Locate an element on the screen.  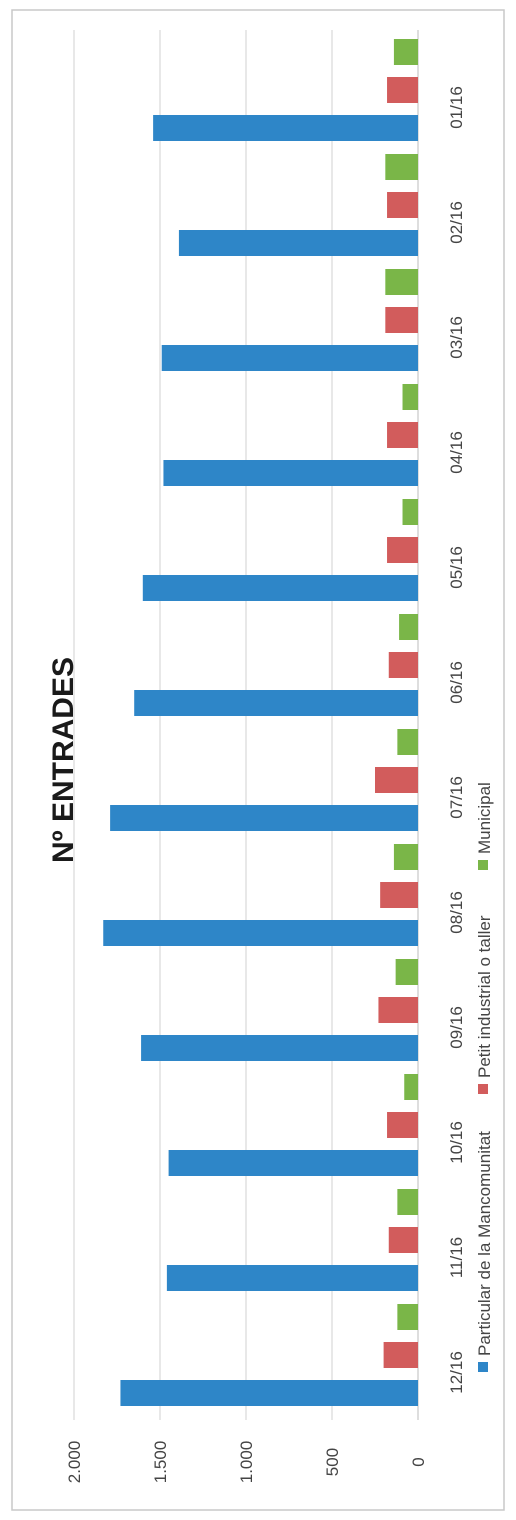
chart-title: Nº ENTRADES is located at coordinates (63, 760).